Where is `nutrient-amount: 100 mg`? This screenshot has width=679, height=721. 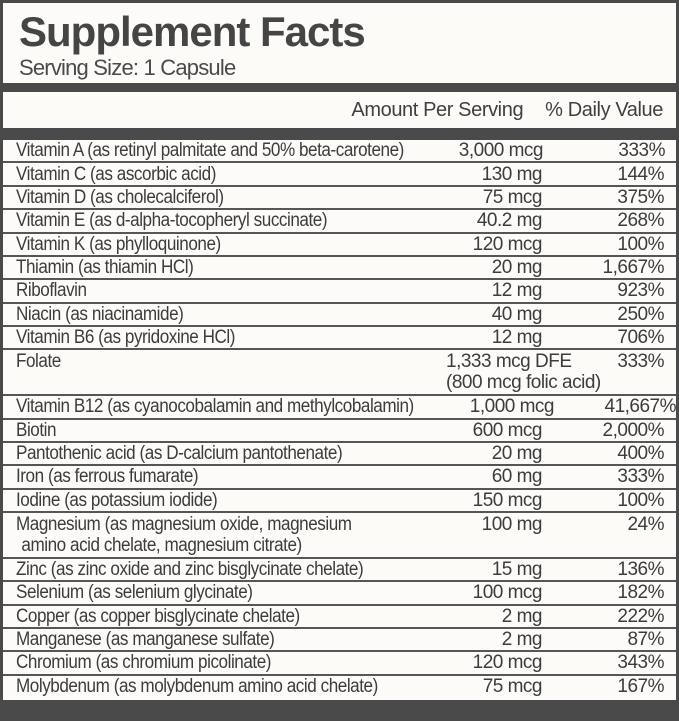 nutrient-amount: 100 mg is located at coordinates (512, 524).